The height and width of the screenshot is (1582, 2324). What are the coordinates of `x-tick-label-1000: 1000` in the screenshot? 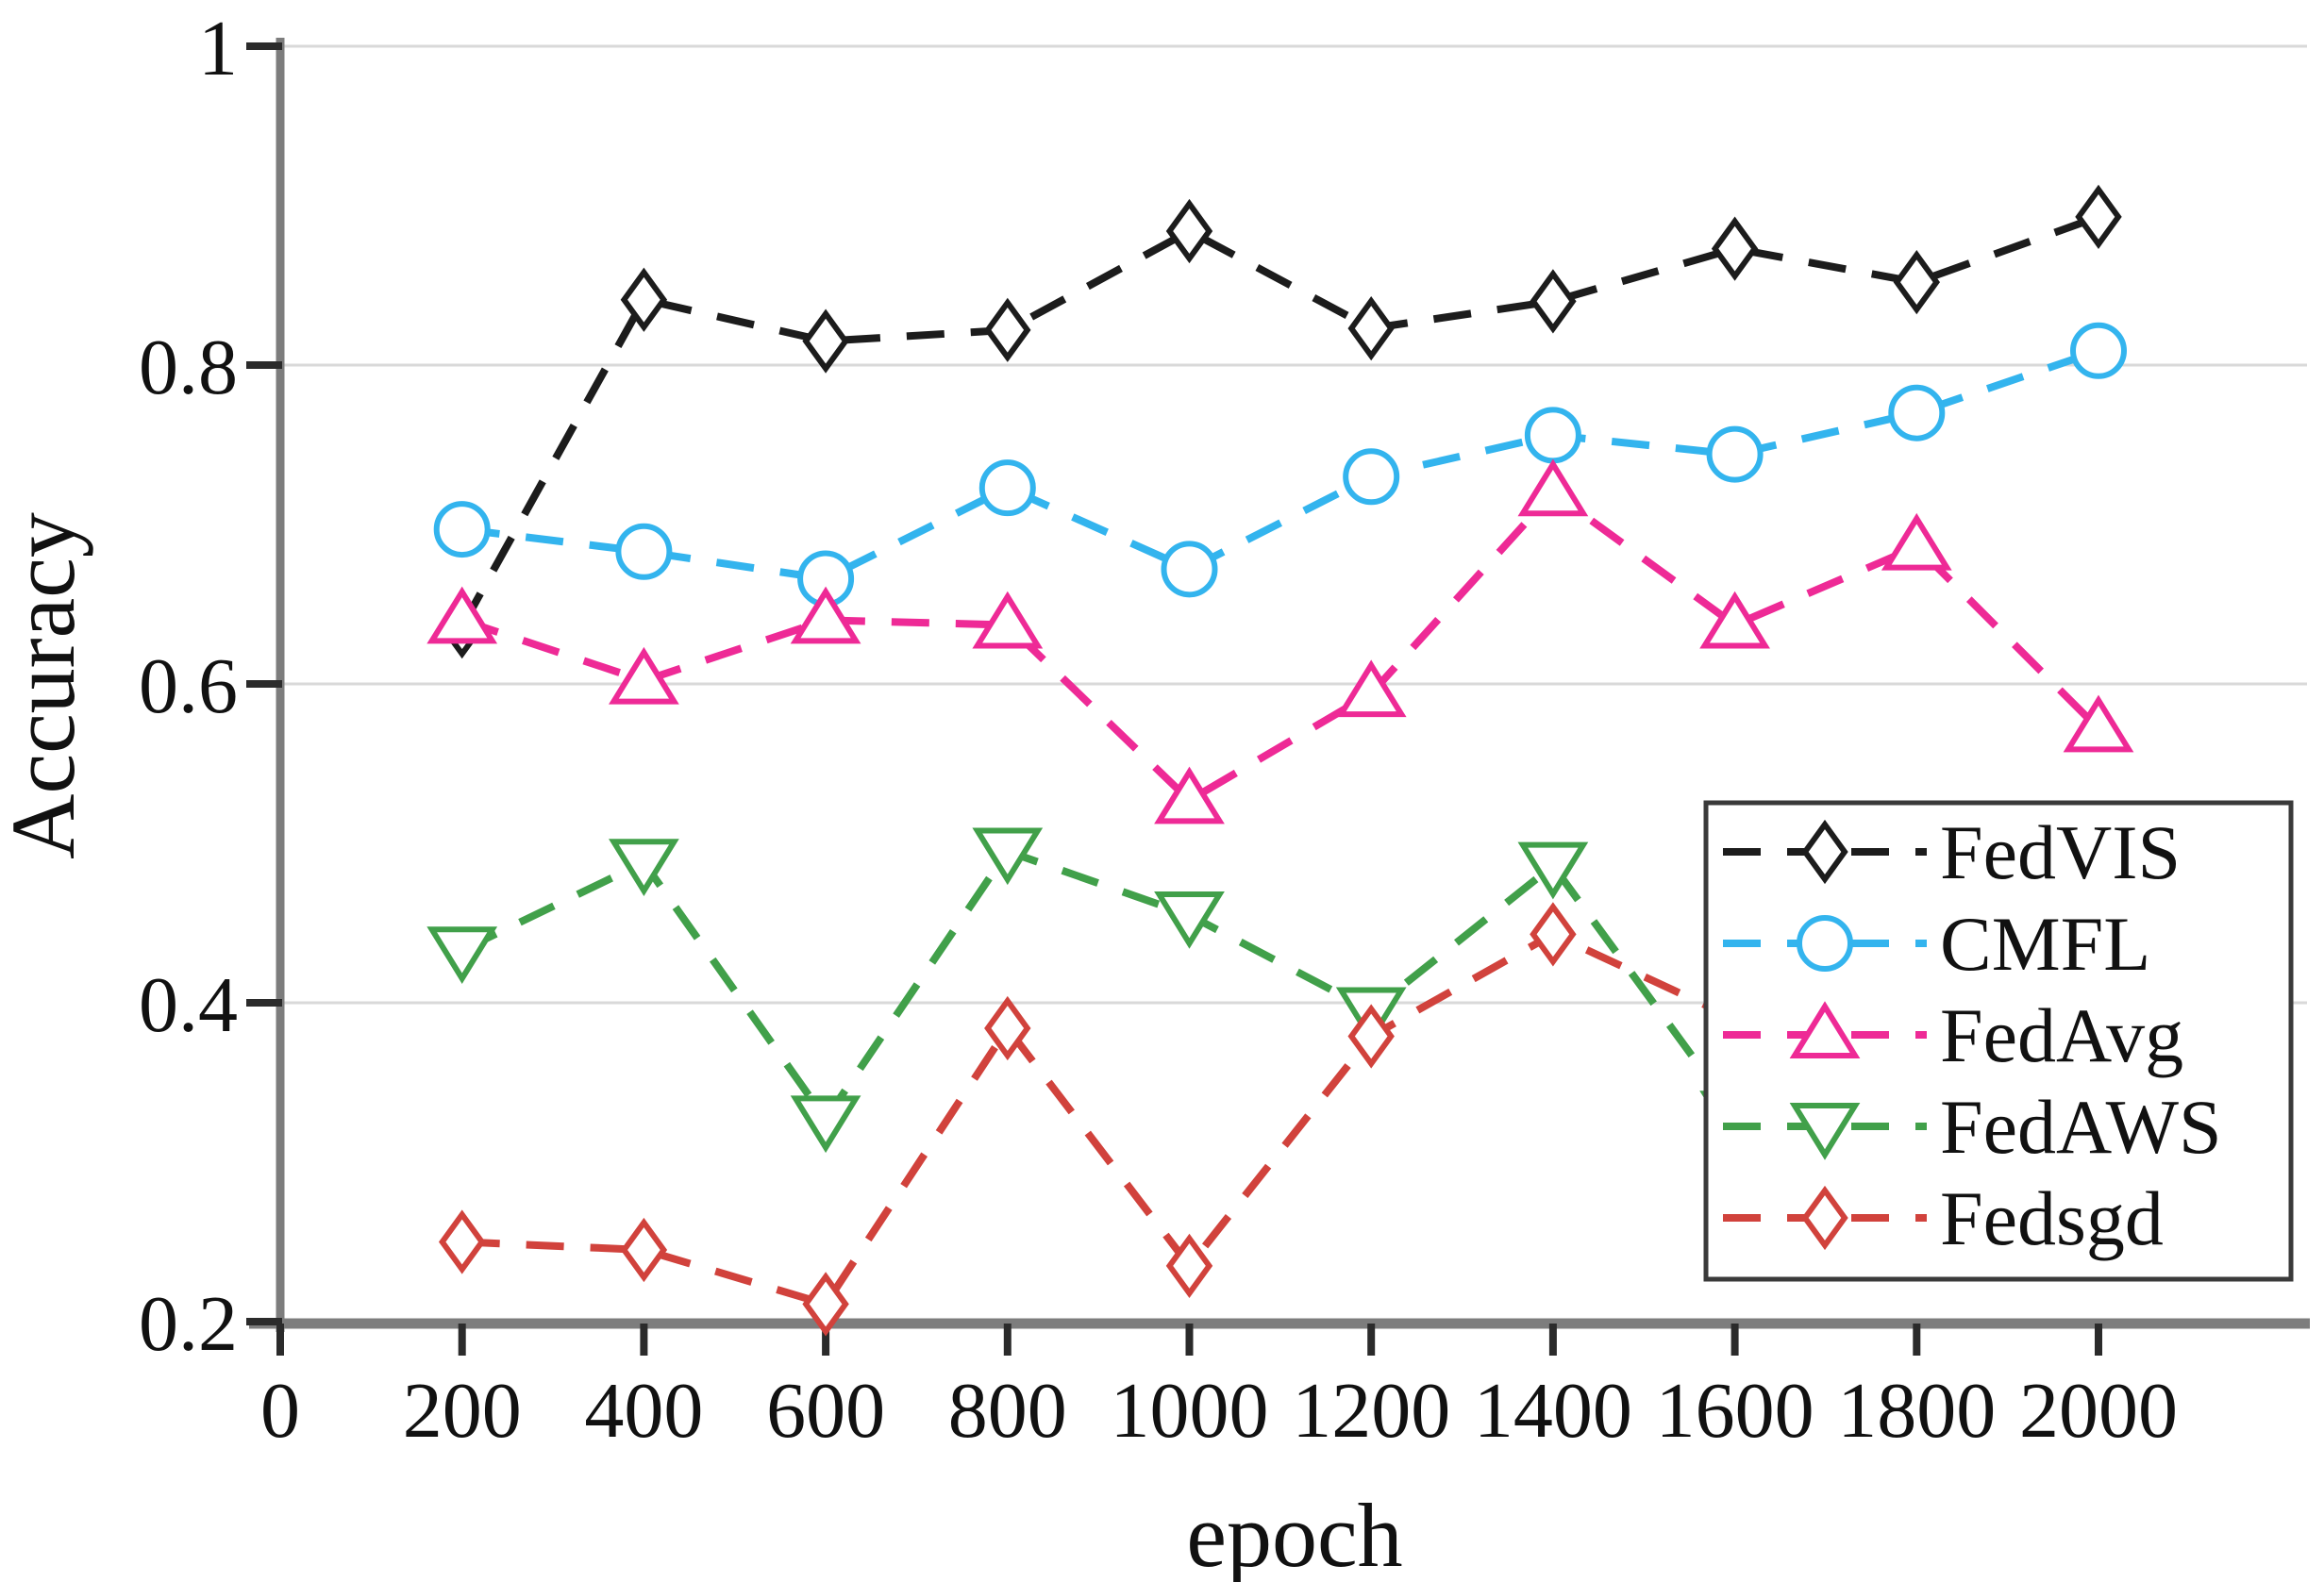 It's located at (1190, 1411).